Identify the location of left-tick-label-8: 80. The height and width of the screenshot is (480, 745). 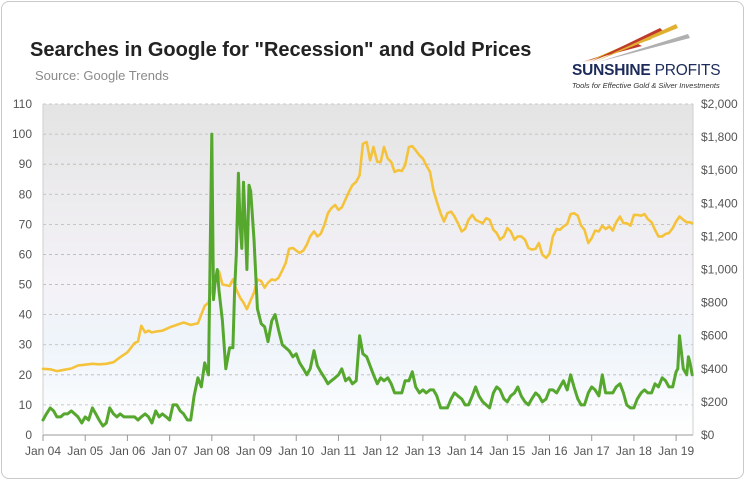
(26, 194).